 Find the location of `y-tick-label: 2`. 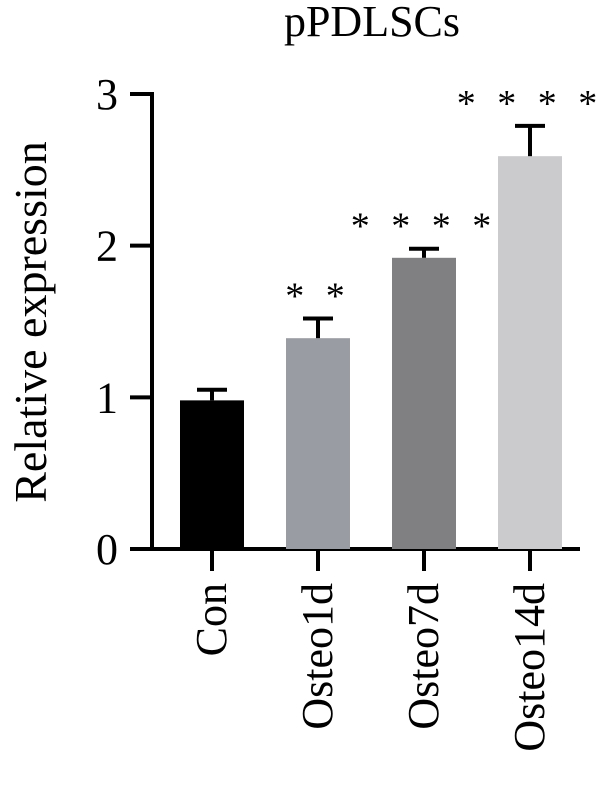

y-tick-label: 2 is located at coordinates (107, 246).